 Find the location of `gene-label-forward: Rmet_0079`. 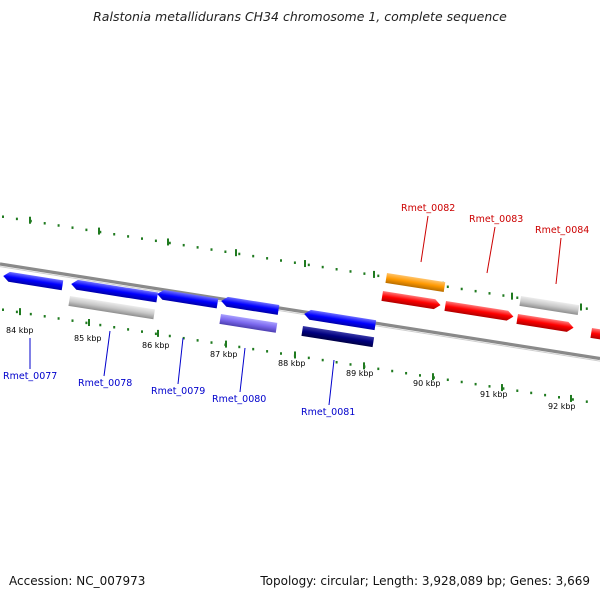

gene-label-forward: Rmet_0079 is located at coordinates (178, 391).